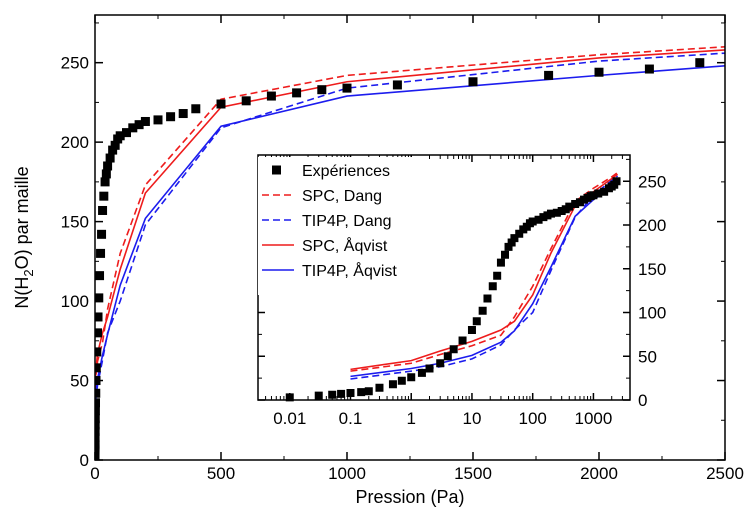 The width and height of the screenshot is (754, 509). What do you see at coordinates (347, 473) in the screenshot?
I see `x-tick-label: 1000` at bounding box center [347, 473].